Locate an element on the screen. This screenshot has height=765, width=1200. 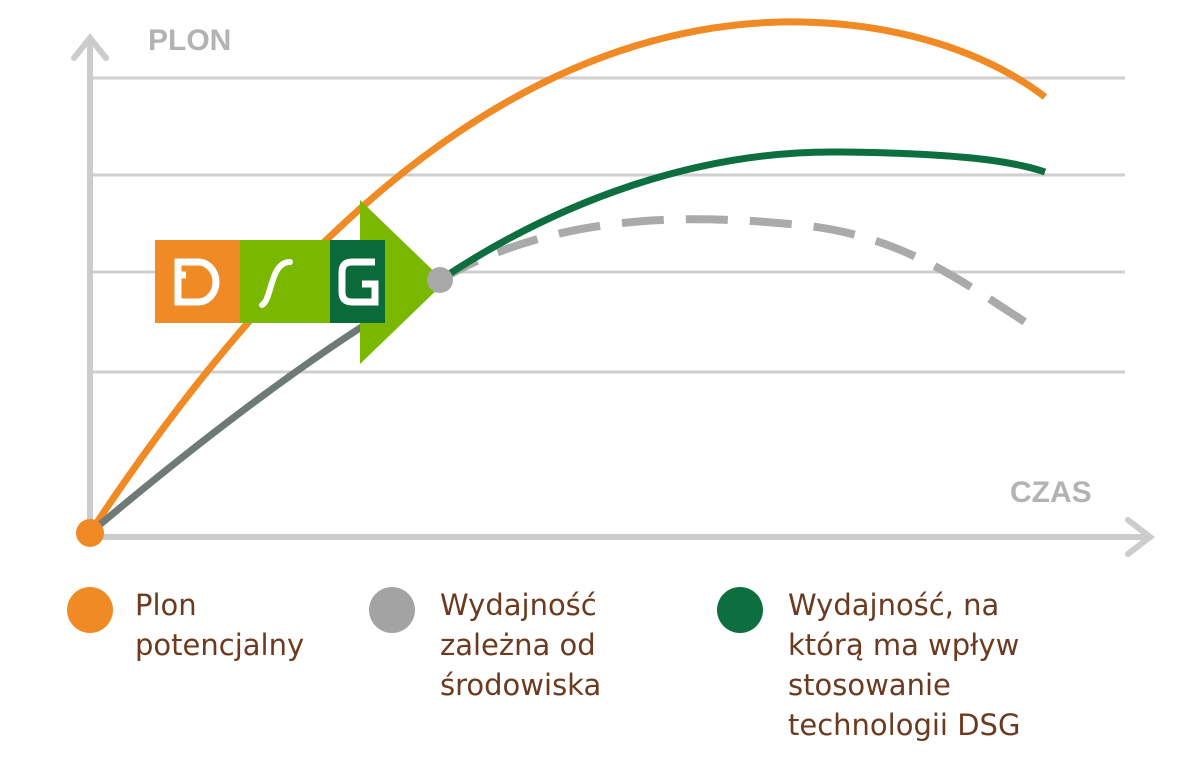
legend-text: Wydajność, na is located at coordinates (893, 605).